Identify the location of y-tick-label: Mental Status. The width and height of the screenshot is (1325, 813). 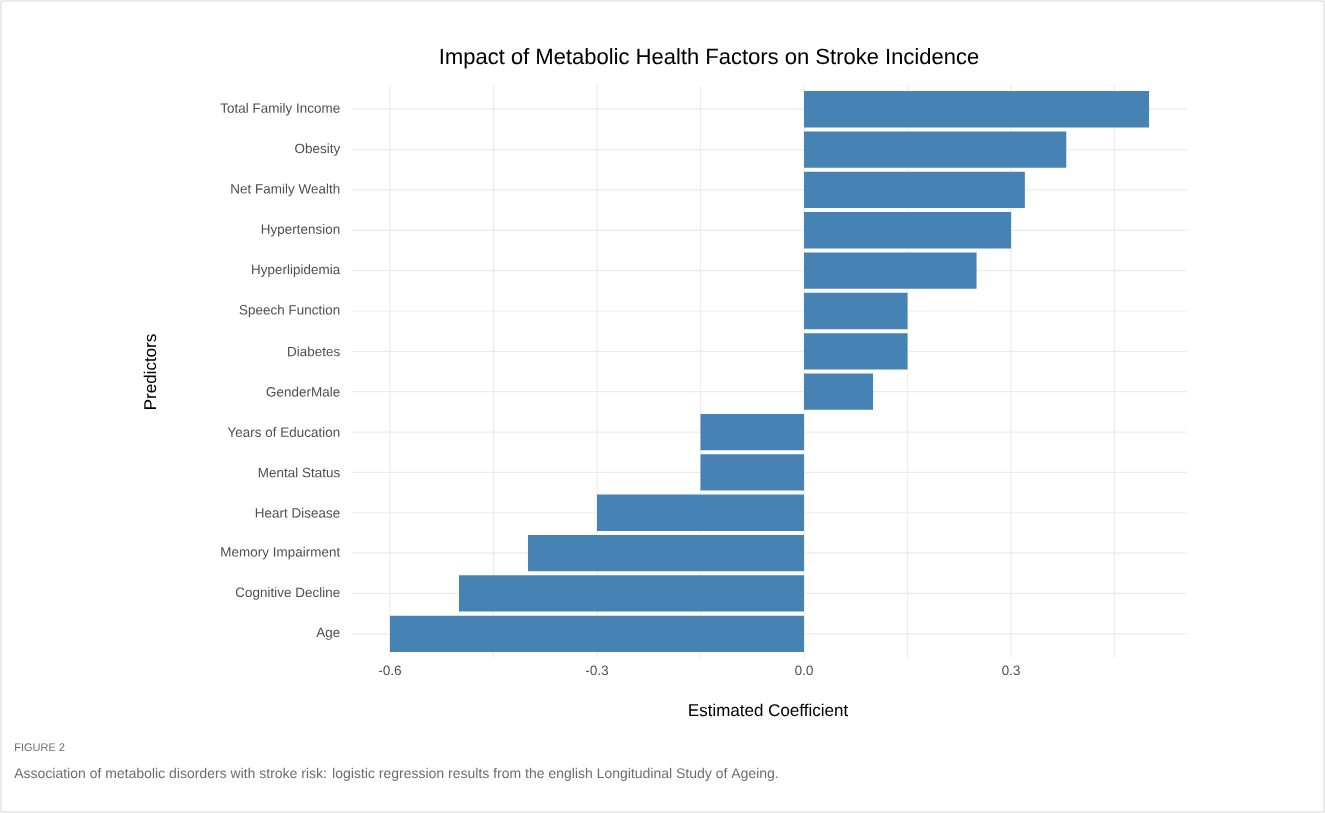
(299, 472).